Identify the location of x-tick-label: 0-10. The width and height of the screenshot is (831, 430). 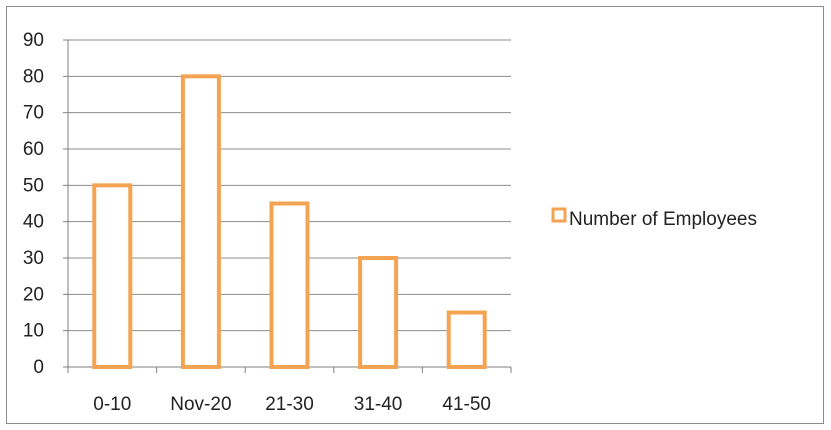
(112, 404).